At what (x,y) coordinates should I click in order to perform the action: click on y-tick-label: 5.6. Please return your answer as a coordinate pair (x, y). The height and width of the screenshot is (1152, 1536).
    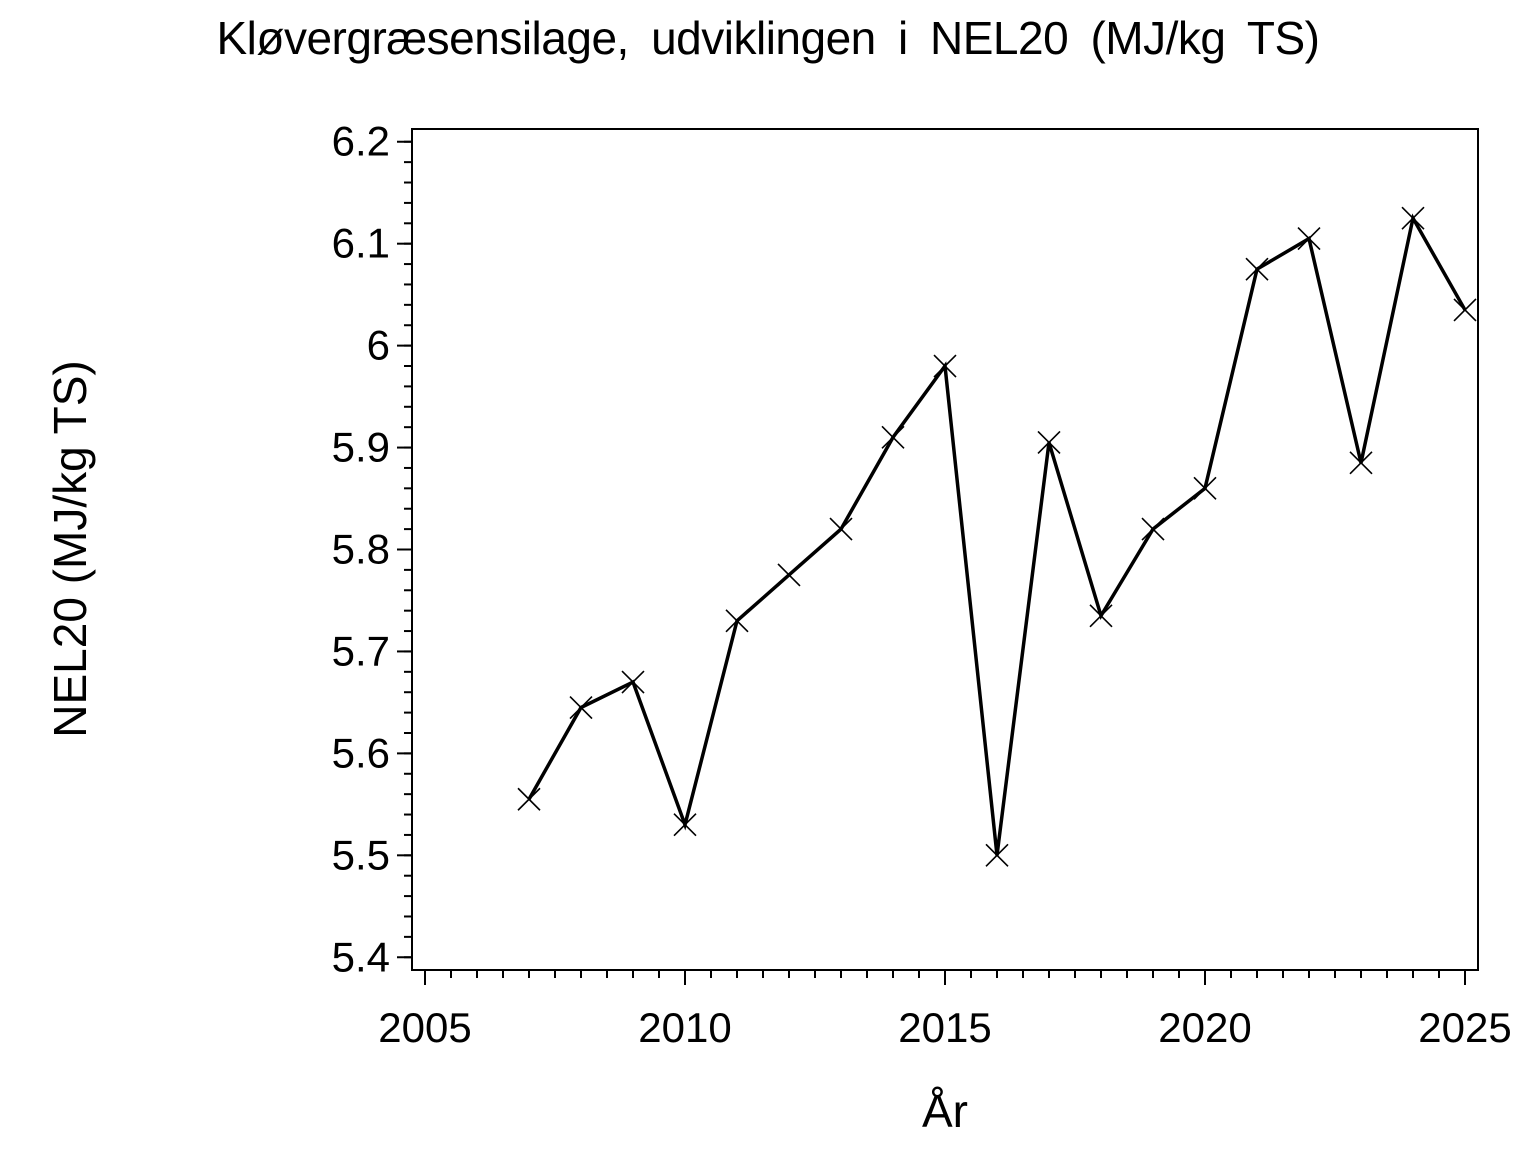
    Looking at the image, I should click on (361, 752).